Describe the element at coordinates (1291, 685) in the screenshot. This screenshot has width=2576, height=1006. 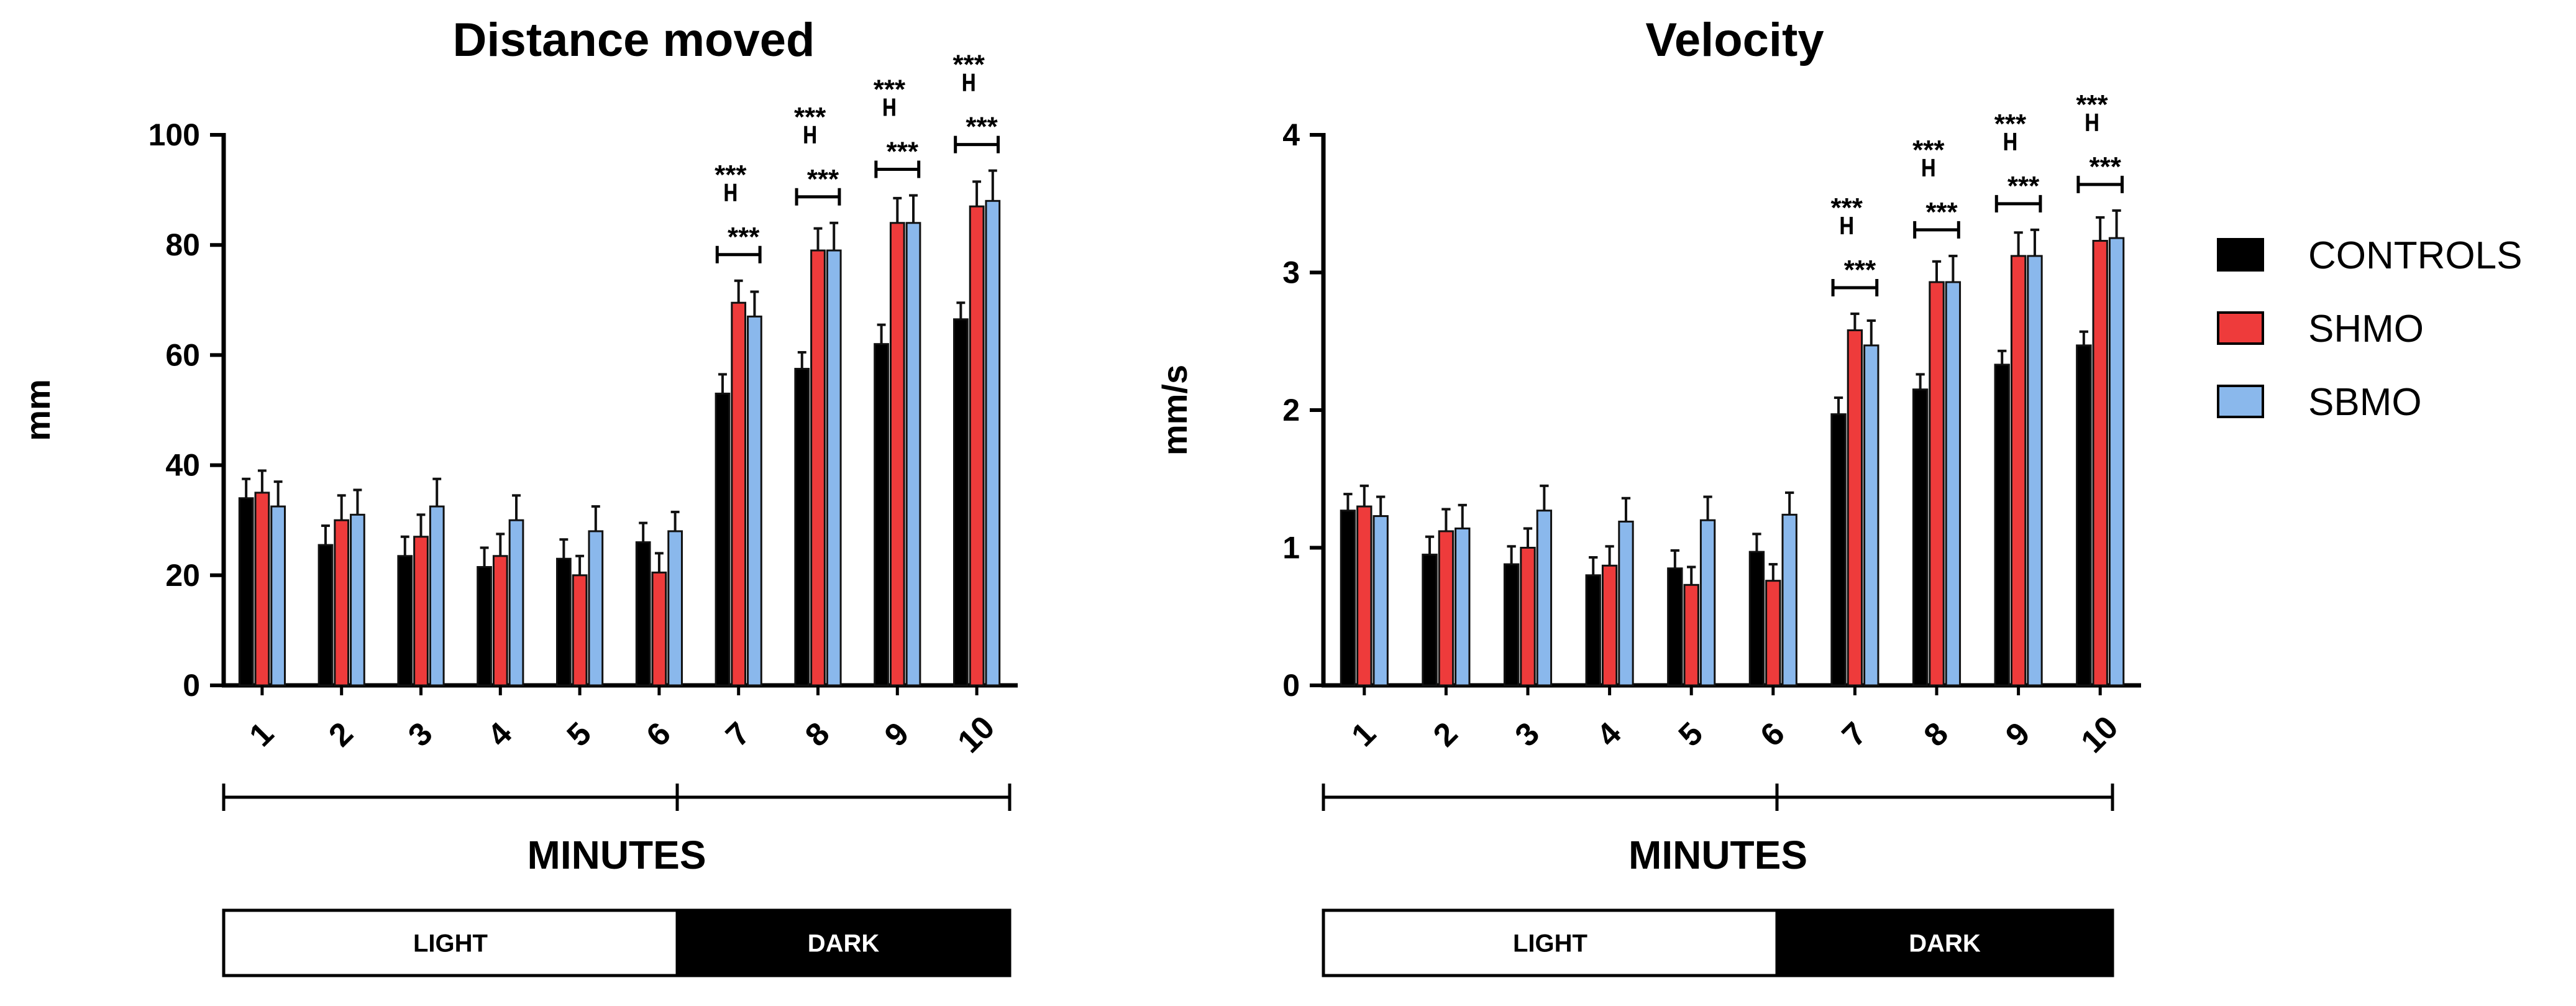
I see `y-tick-label: 0` at that location.